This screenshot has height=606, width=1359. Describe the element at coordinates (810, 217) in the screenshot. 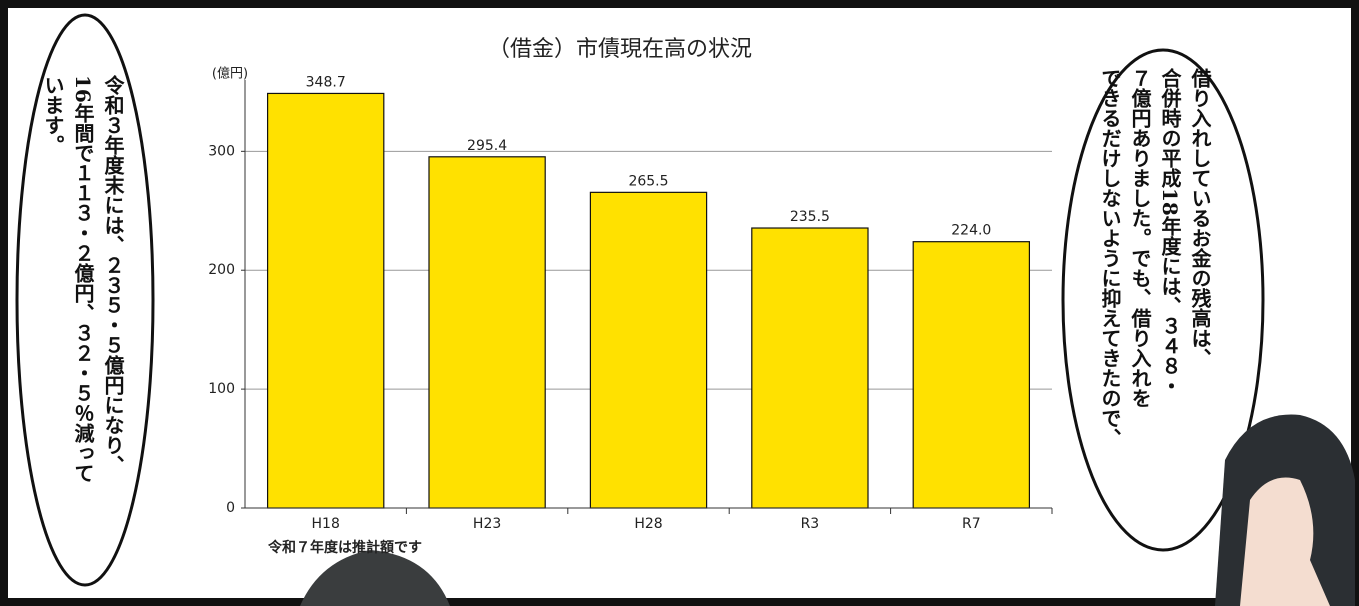

I see `value-label: 235.5` at that location.